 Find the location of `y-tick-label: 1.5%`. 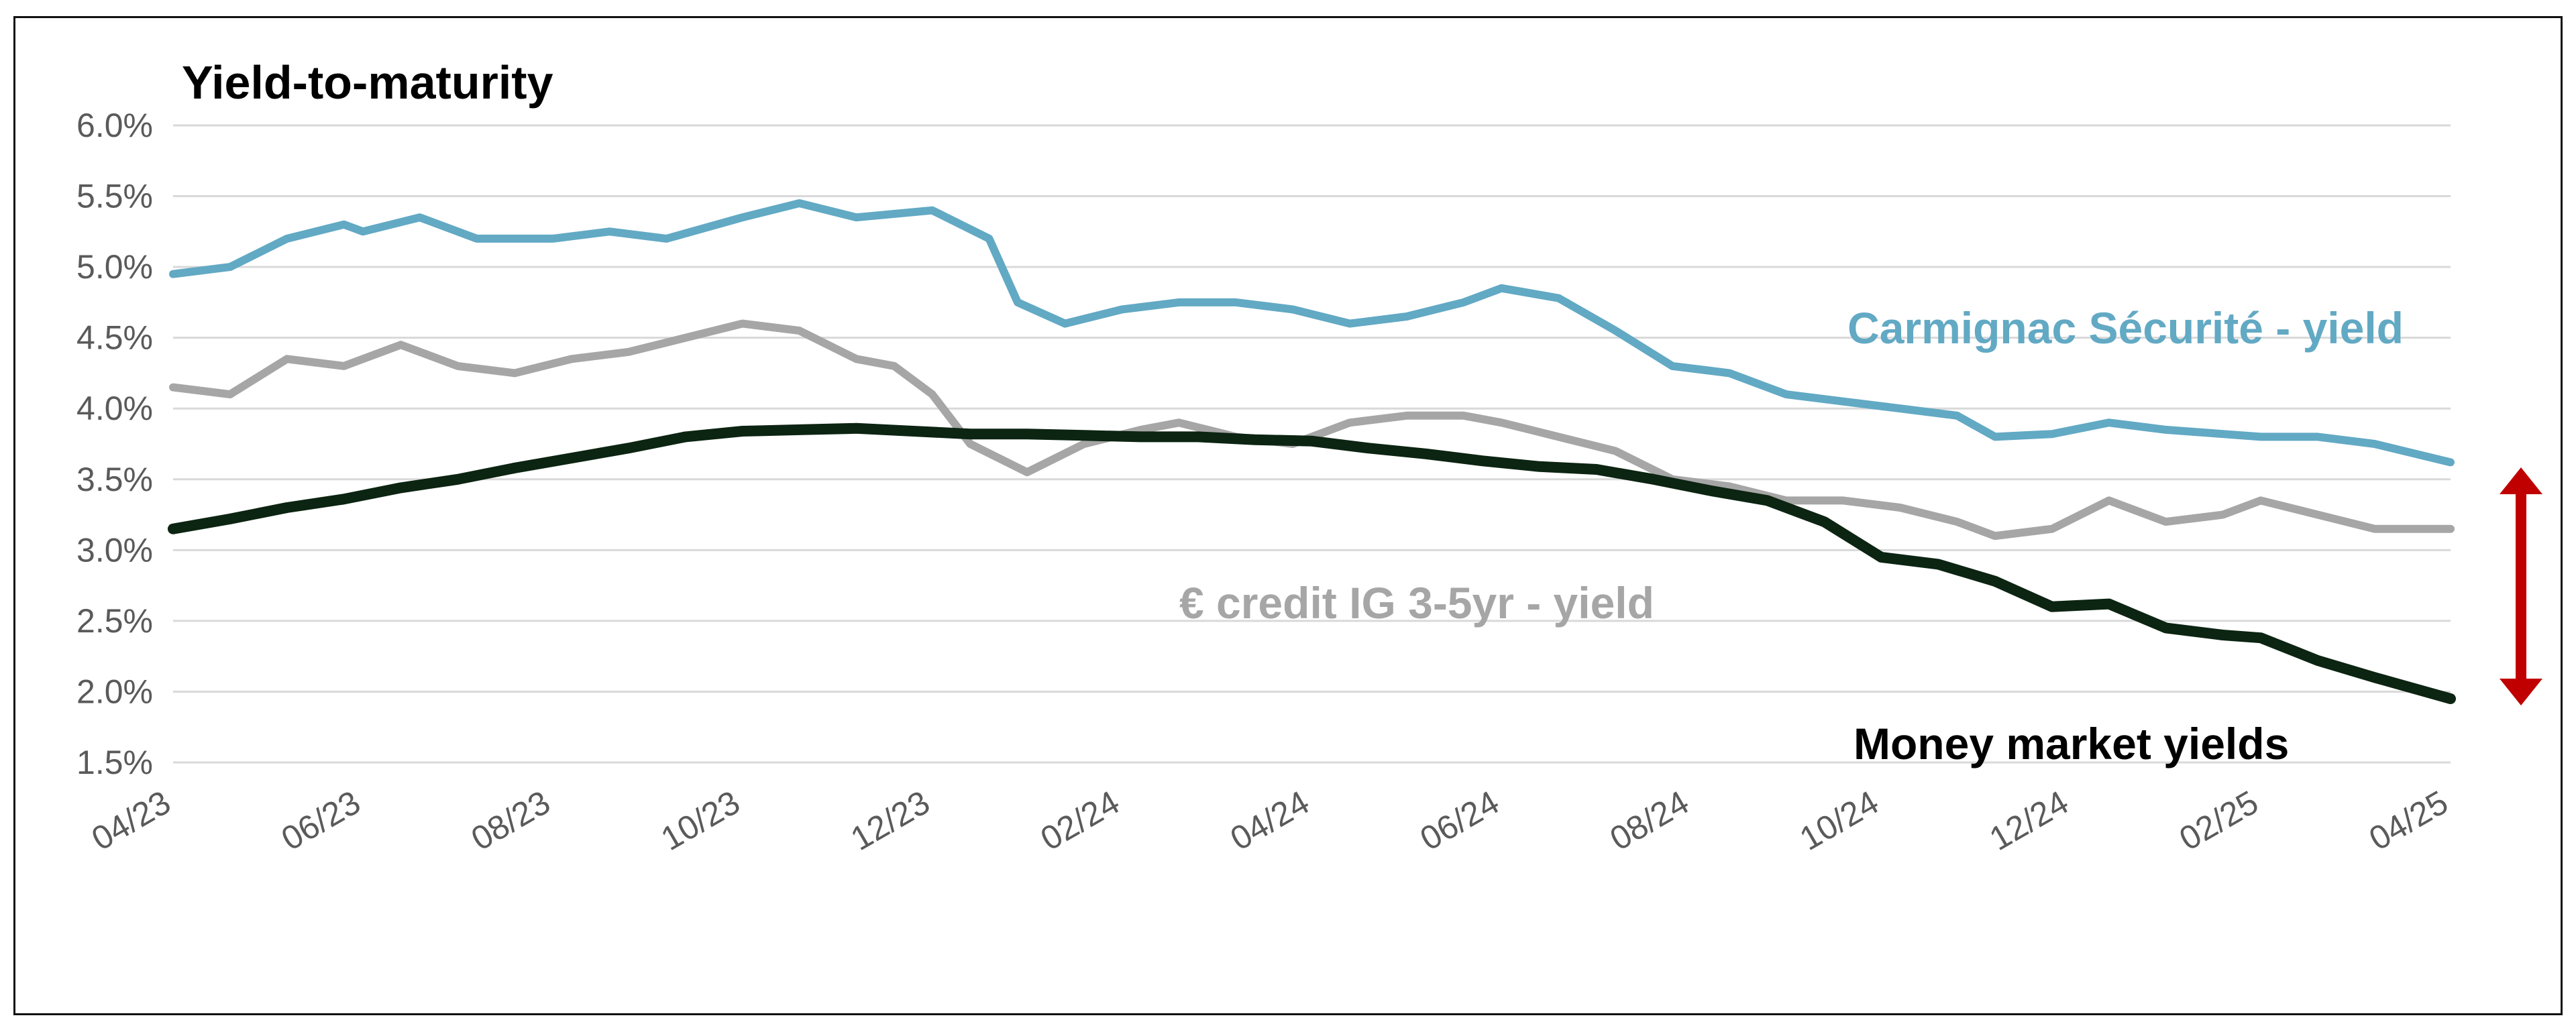

y-tick-label: 1.5% is located at coordinates (114, 762).